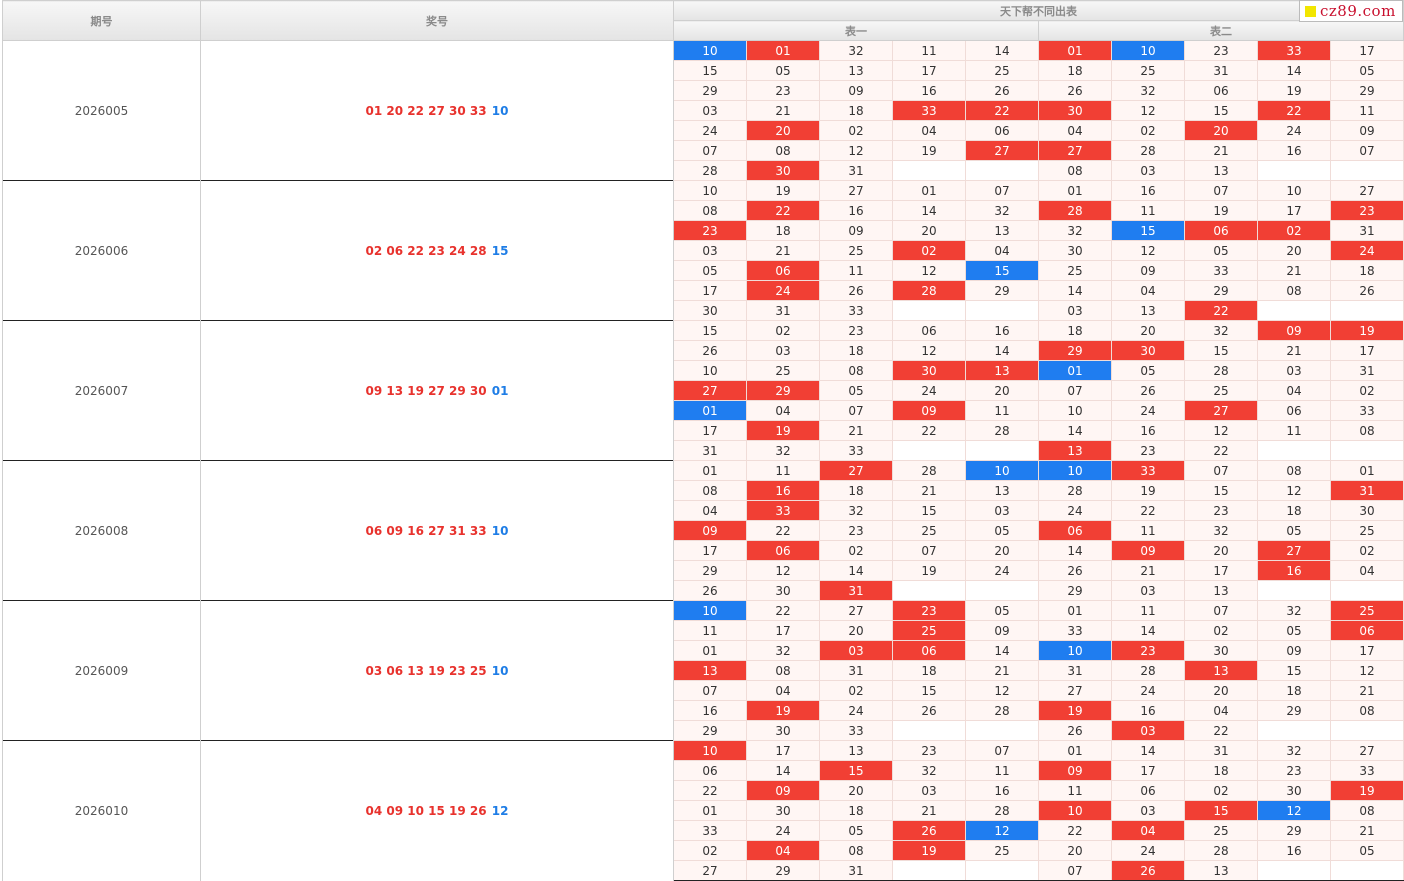  I want to click on period-row: 11 17 20 25 09 33 14 02 05 06, so click(703, 630).